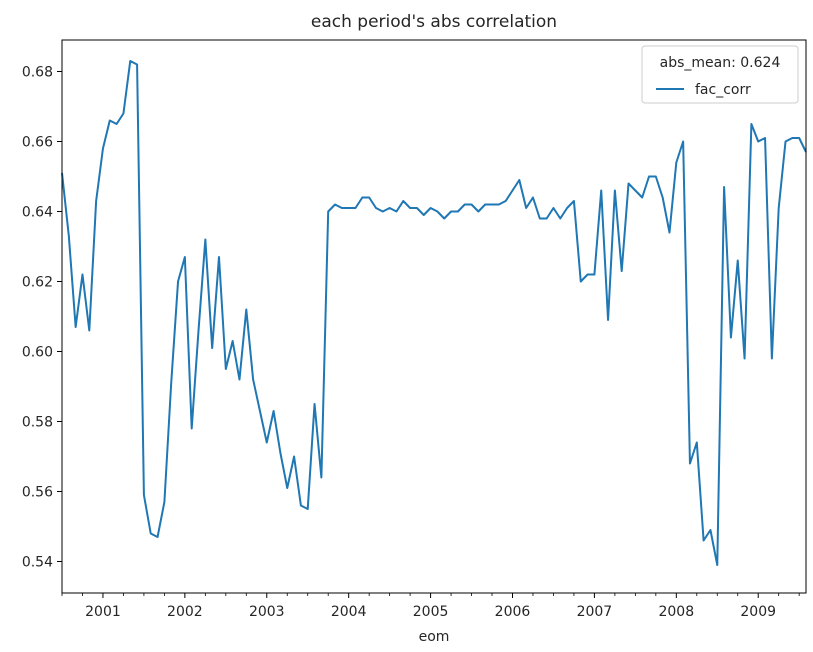 The height and width of the screenshot is (652, 813). Describe the element at coordinates (37, 493) in the screenshot. I see `y-tick-label: 0.56` at that location.